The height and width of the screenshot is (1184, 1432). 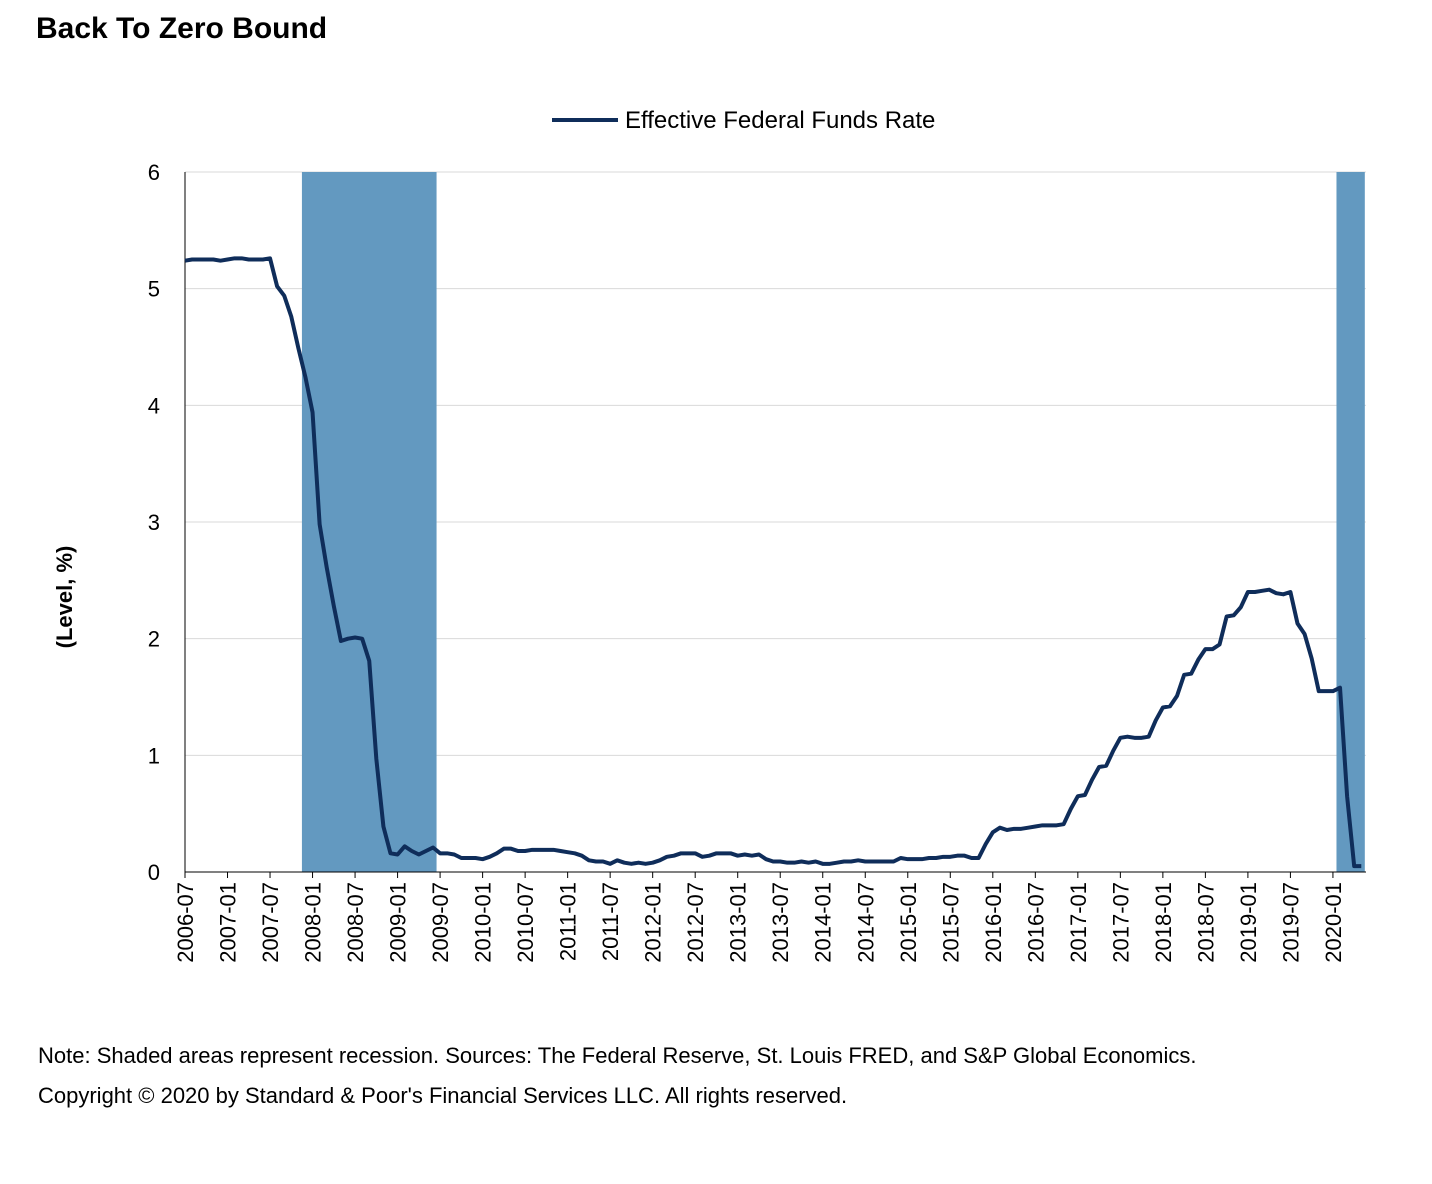 I want to click on x-tick-label: 2017-01, so click(x=1078, y=922).